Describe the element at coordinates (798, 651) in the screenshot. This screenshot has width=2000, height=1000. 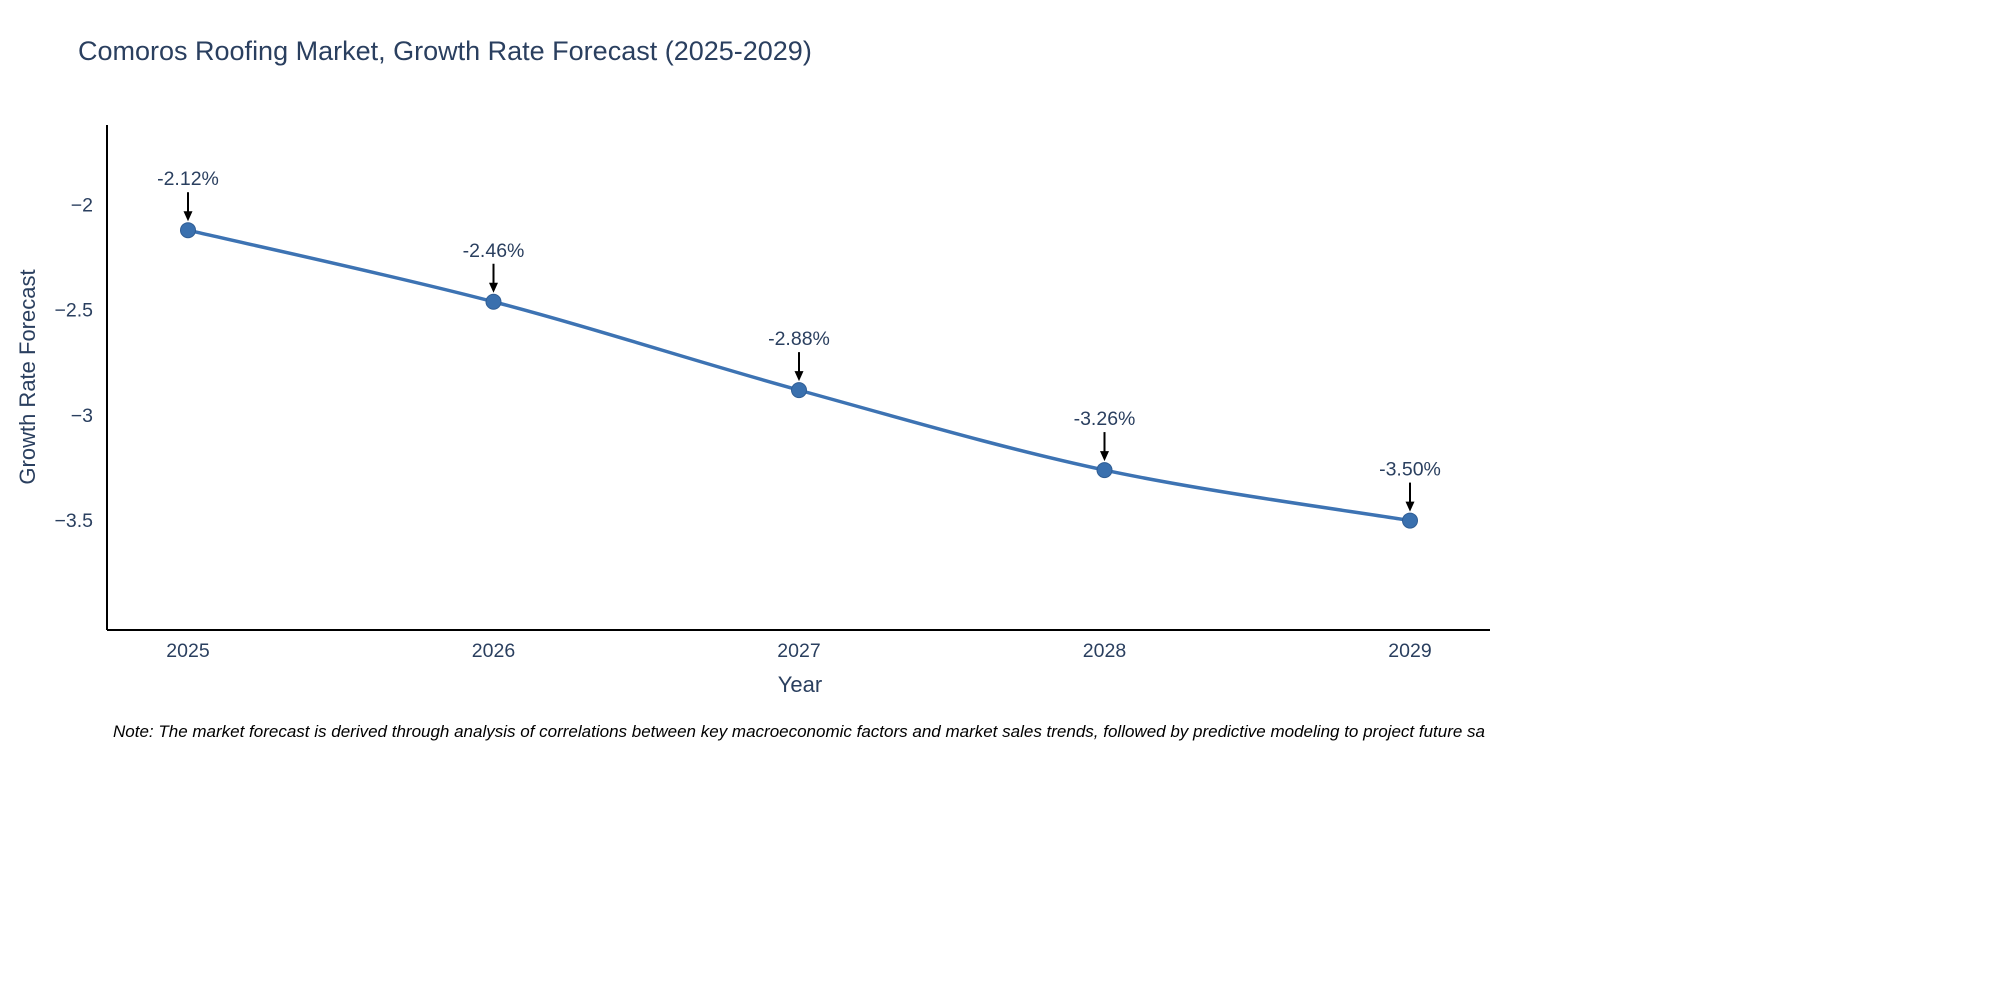
I see `x-tick-label: 2027` at that location.